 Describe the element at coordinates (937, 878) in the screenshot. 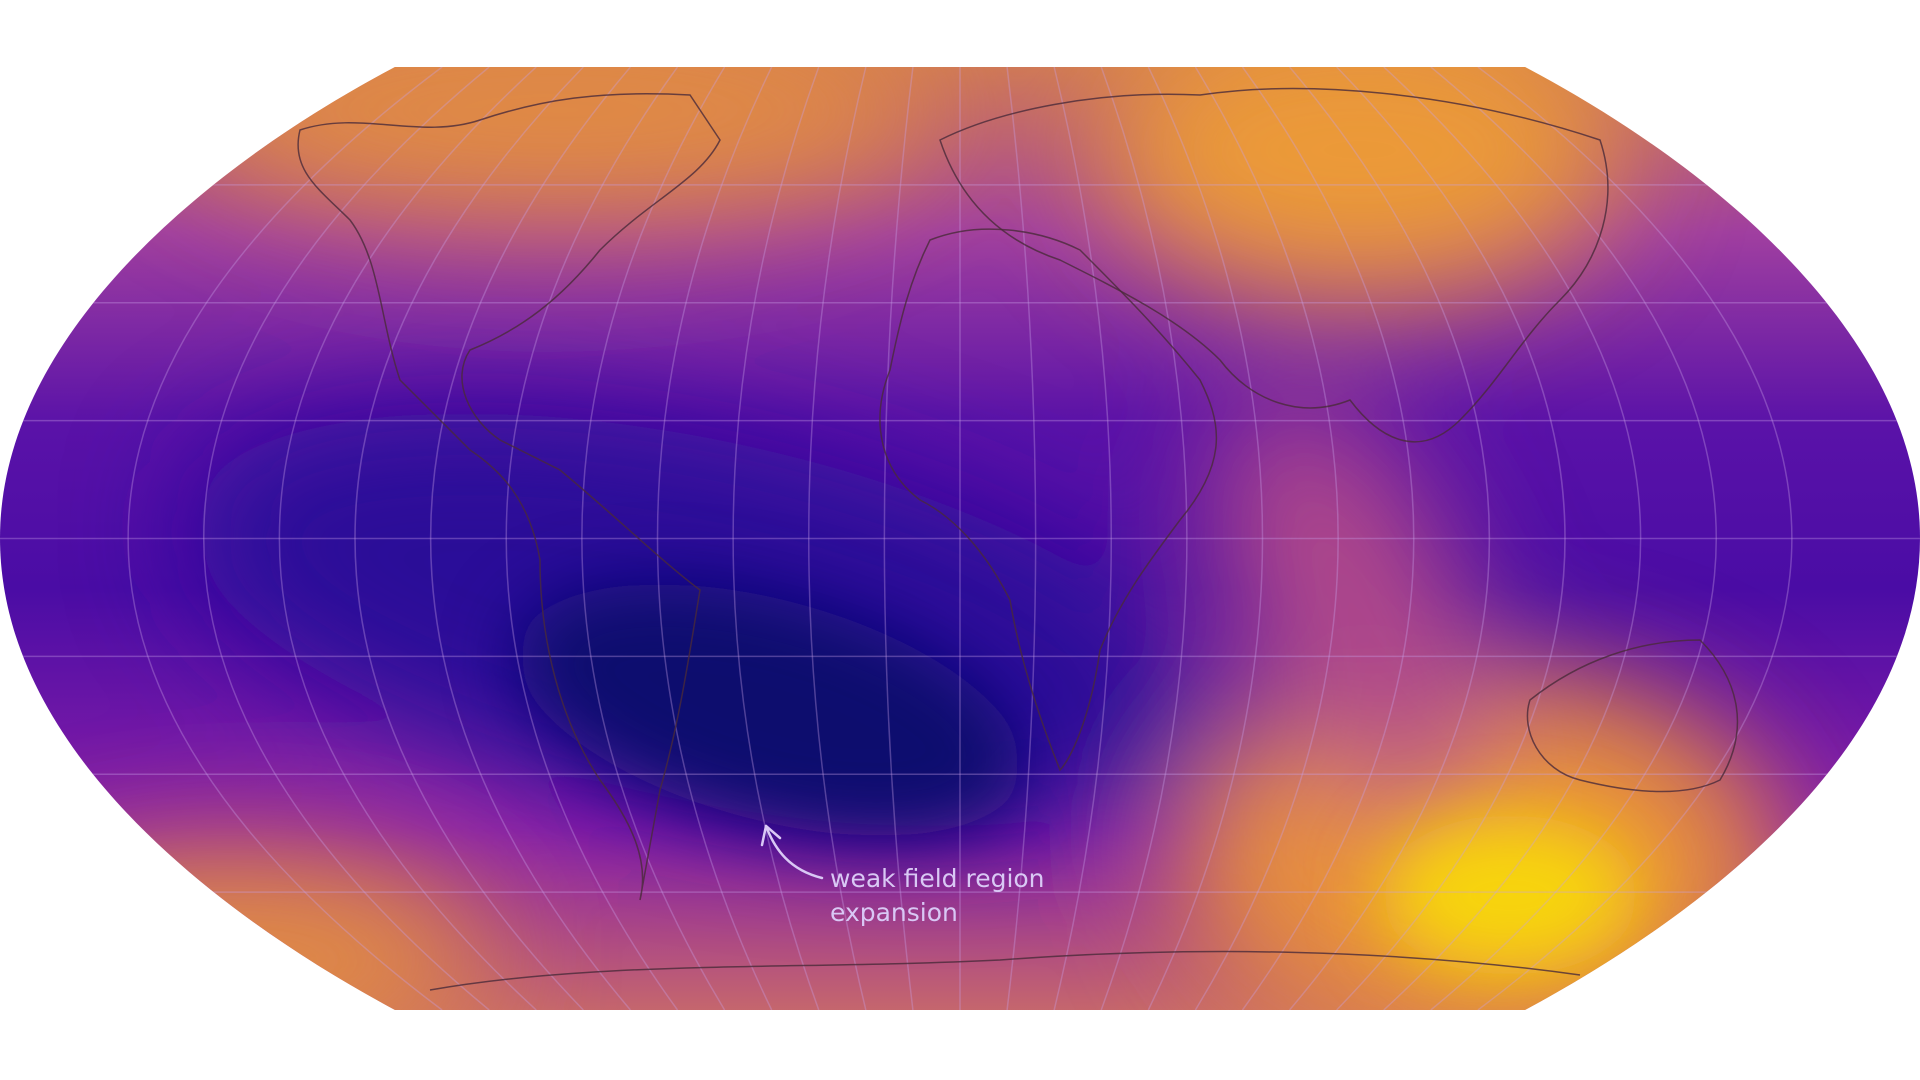

I see `annotation-line-1: weak field region` at that location.